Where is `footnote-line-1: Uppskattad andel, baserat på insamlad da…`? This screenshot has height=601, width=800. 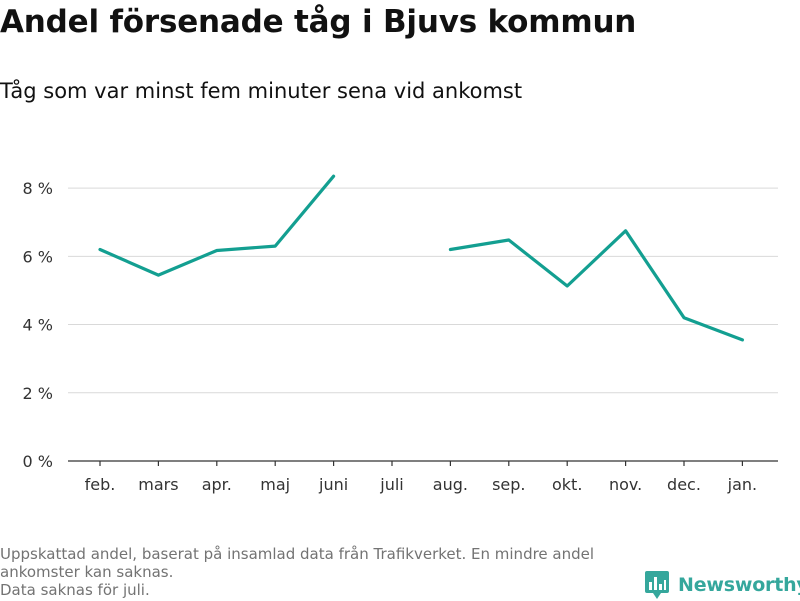 footnote-line-1: Uppskattad andel, baserat på insamlad da… is located at coordinates (297, 554).